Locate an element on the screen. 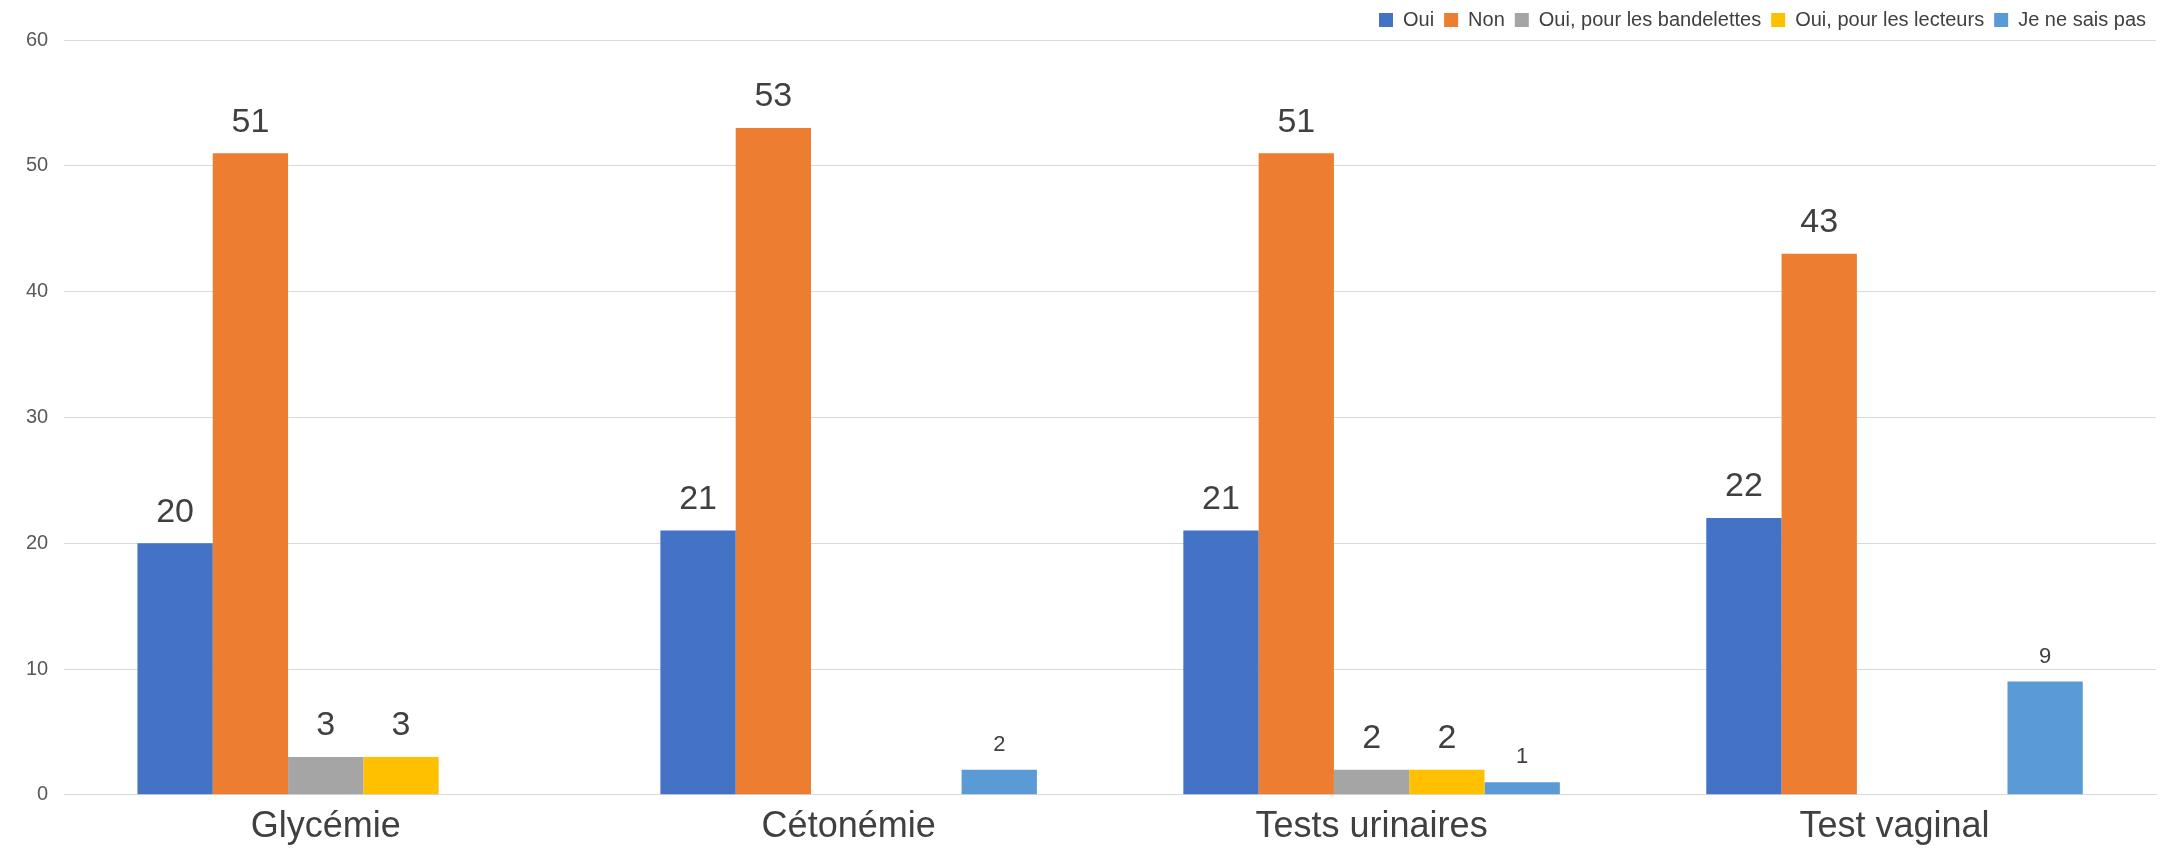 This screenshot has height=862, width=2176. y-tick-label: 50 is located at coordinates (37, 164).